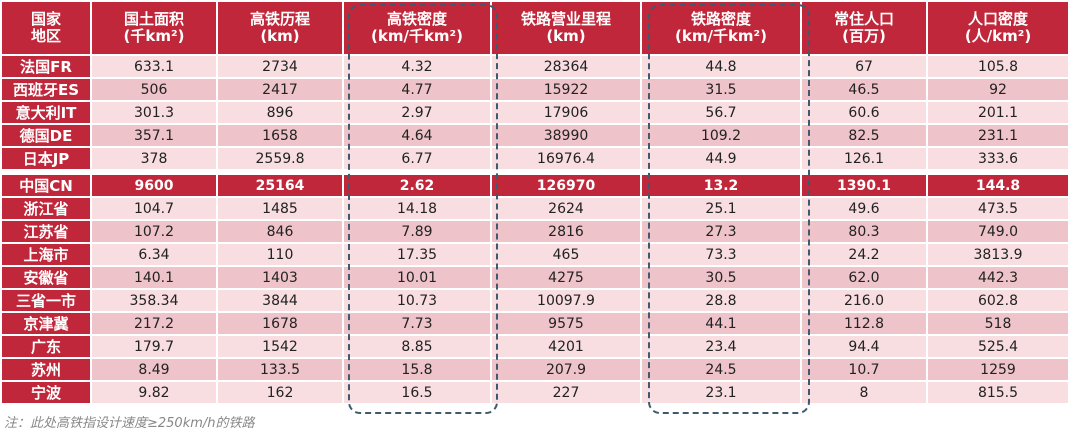 Image resolution: width=1080 pixels, height=439 pixels. I want to click on table-cell: 749.0, so click(999, 232).